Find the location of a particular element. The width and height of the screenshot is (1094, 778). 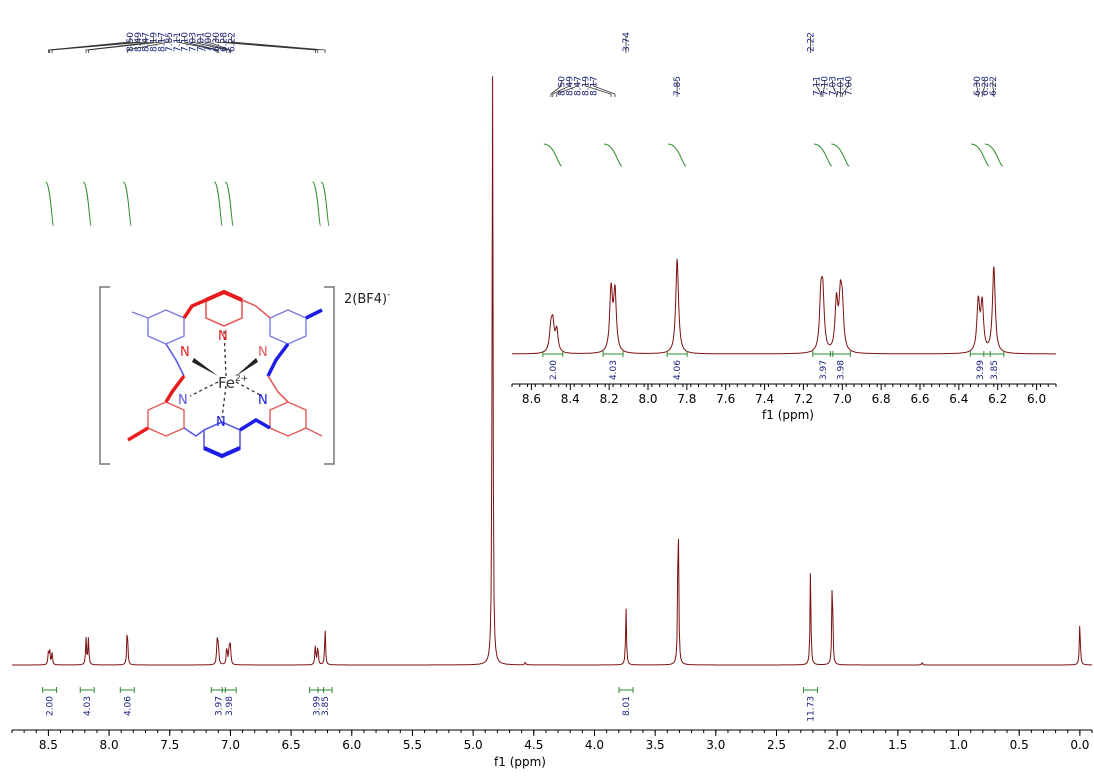

main-tick-label: 4.5 is located at coordinates (533, 745).